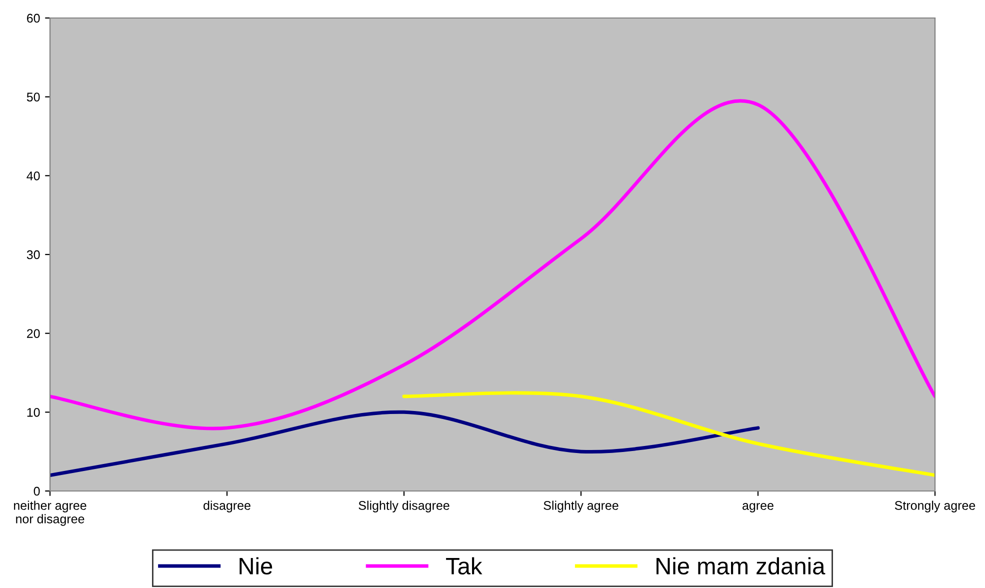 The image size is (985, 588). I want to click on x-tick-label: Strongly agree, so click(935, 506).